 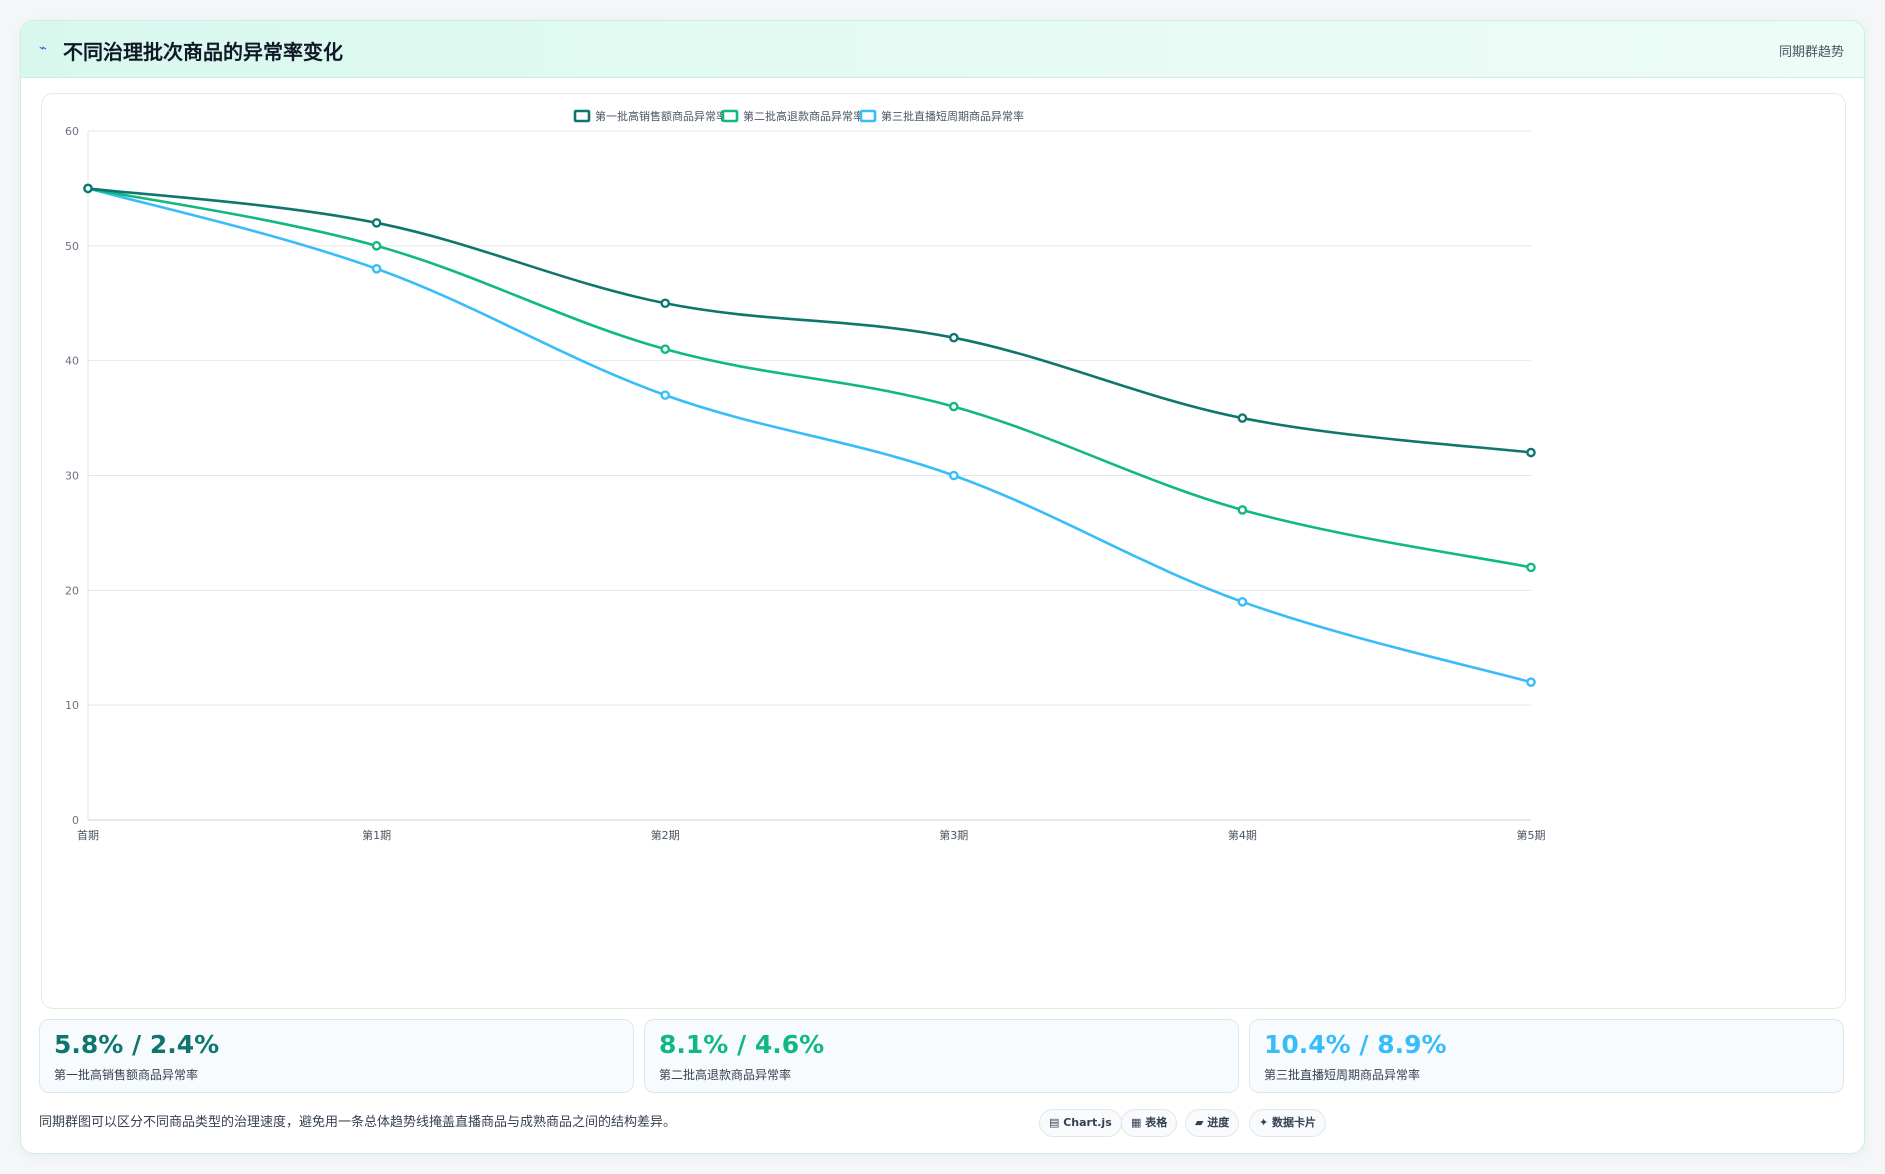 What do you see at coordinates (72, 131) in the screenshot?
I see `y-tick-label: 60` at bounding box center [72, 131].